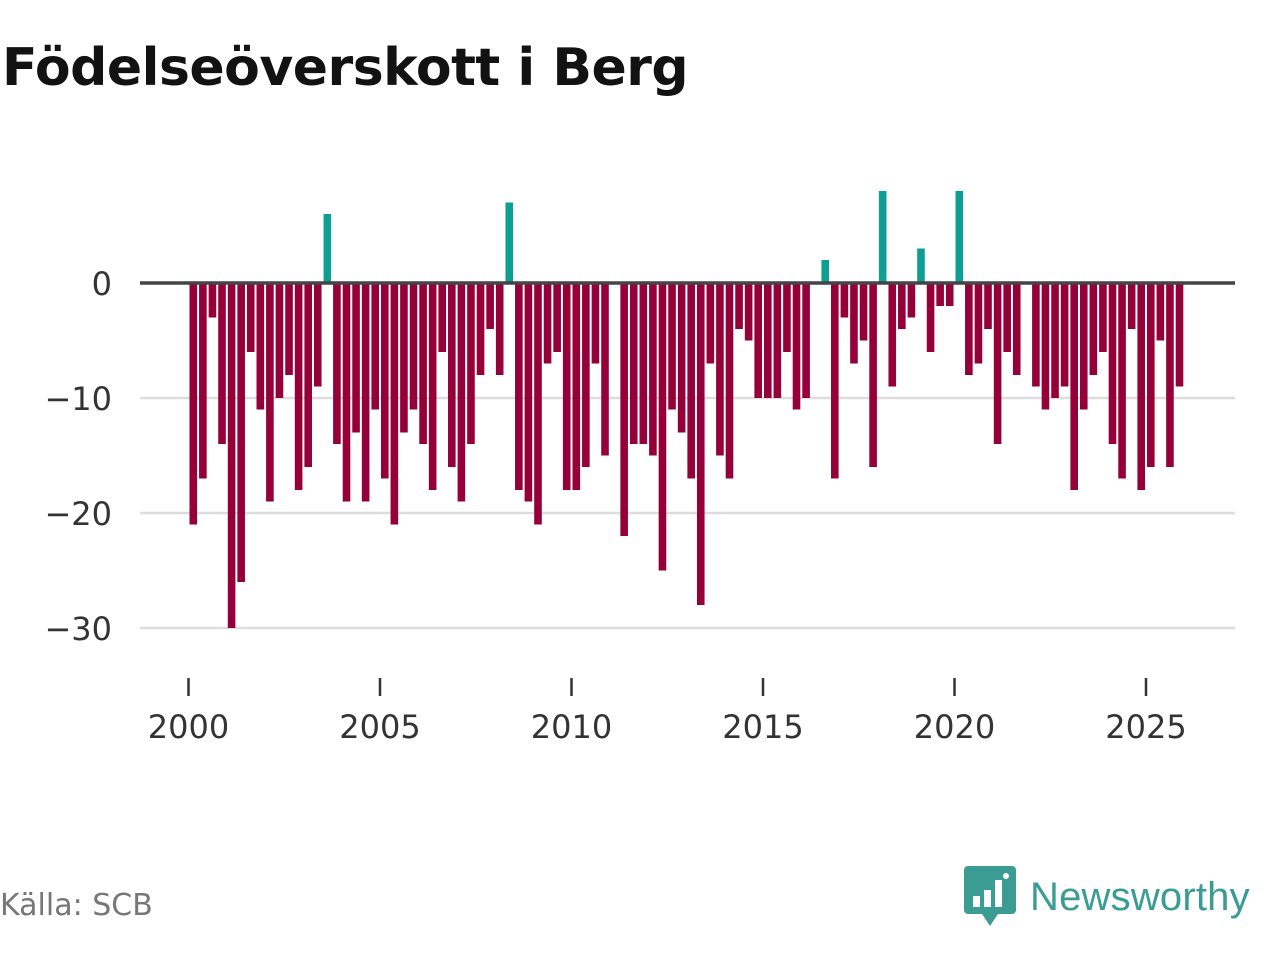 The width and height of the screenshot is (1280, 960). I want to click on x-tick-label: 2000, so click(188, 727).